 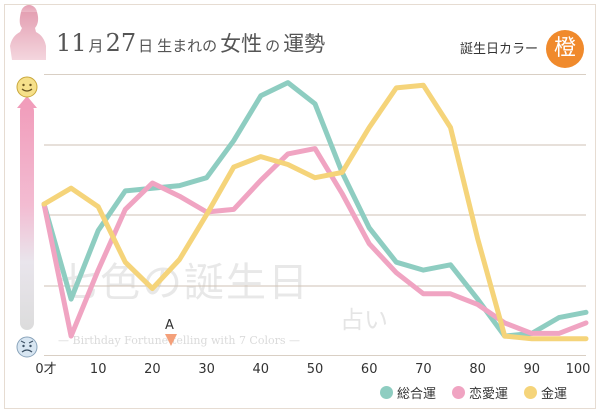 What do you see at coordinates (241, 44) in the screenshot?
I see `title-woman: 女性` at bounding box center [241, 44].